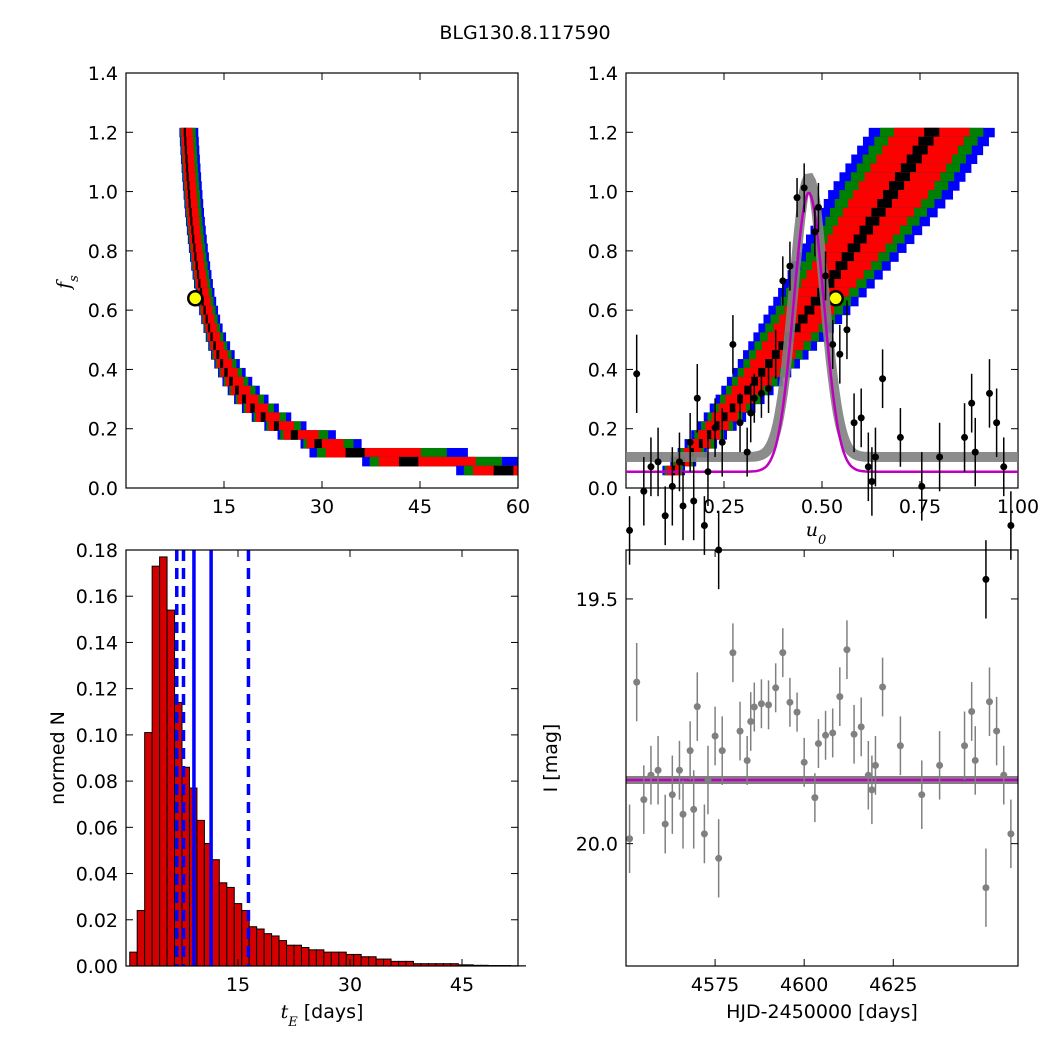  Describe the element at coordinates (816, 533) in the screenshot. I see `x-axis-label: u0` at that location.